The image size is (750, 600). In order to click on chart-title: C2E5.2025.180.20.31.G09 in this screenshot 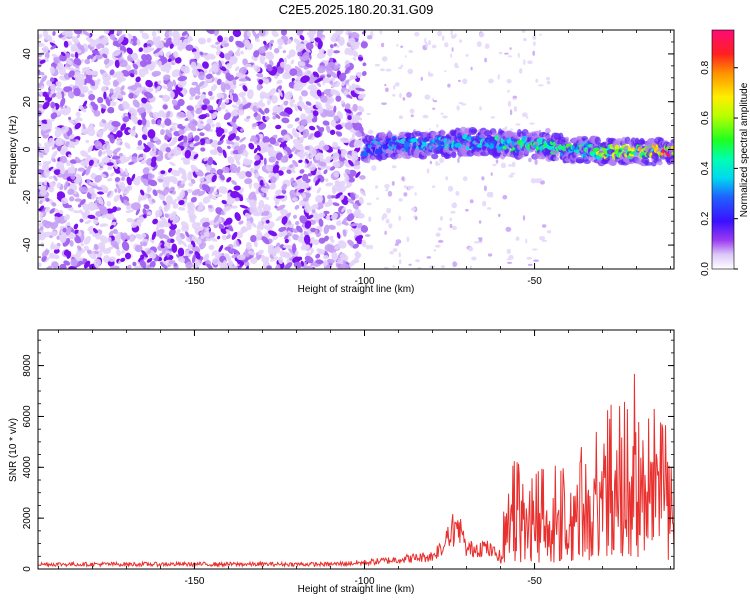, I will do `click(356, 9)`.